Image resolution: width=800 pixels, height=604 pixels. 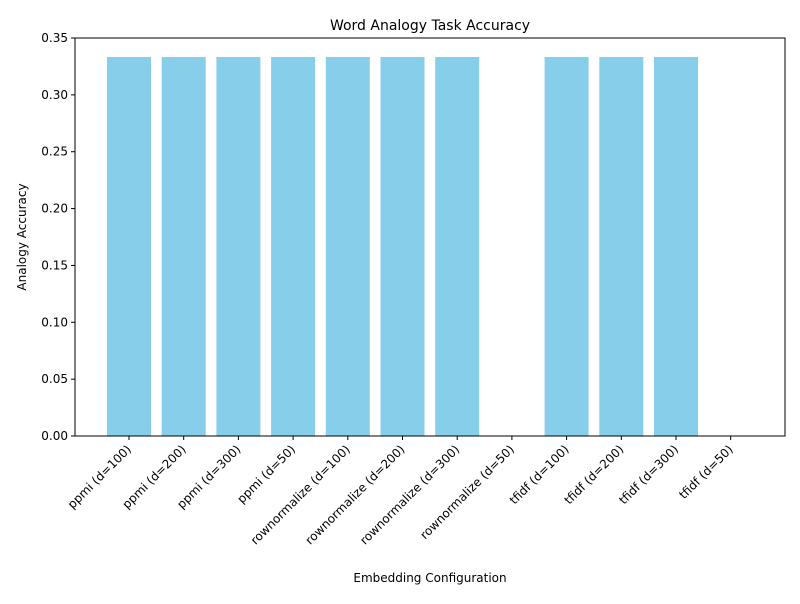 What do you see at coordinates (54, 152) in the screenshot?
I see `y-tick-label-5: 0.25` at bounding box center [54, 152].